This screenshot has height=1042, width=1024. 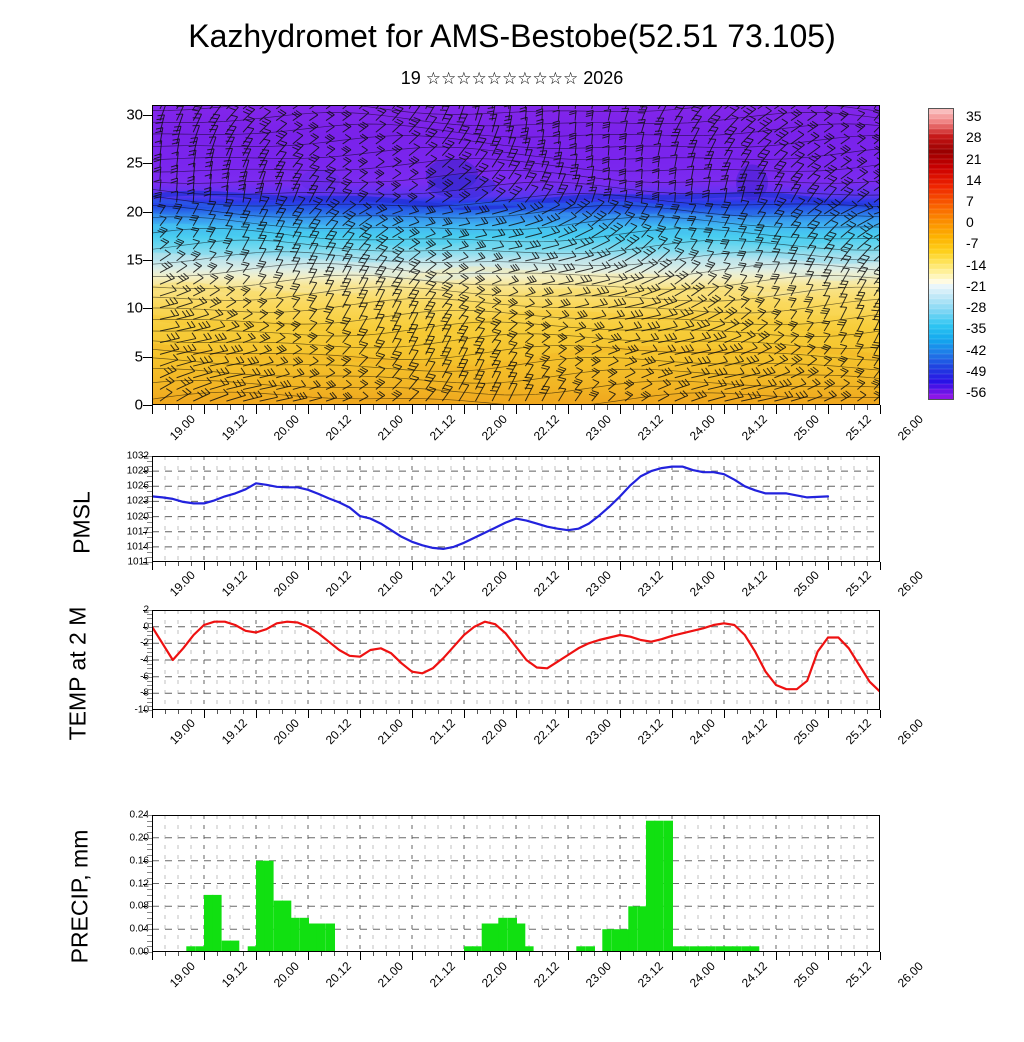 What do you see at coordinates (138, 546) in the screenshot?
I see `y-axis-tick-label: 1014` at bounding box center [138, 546].